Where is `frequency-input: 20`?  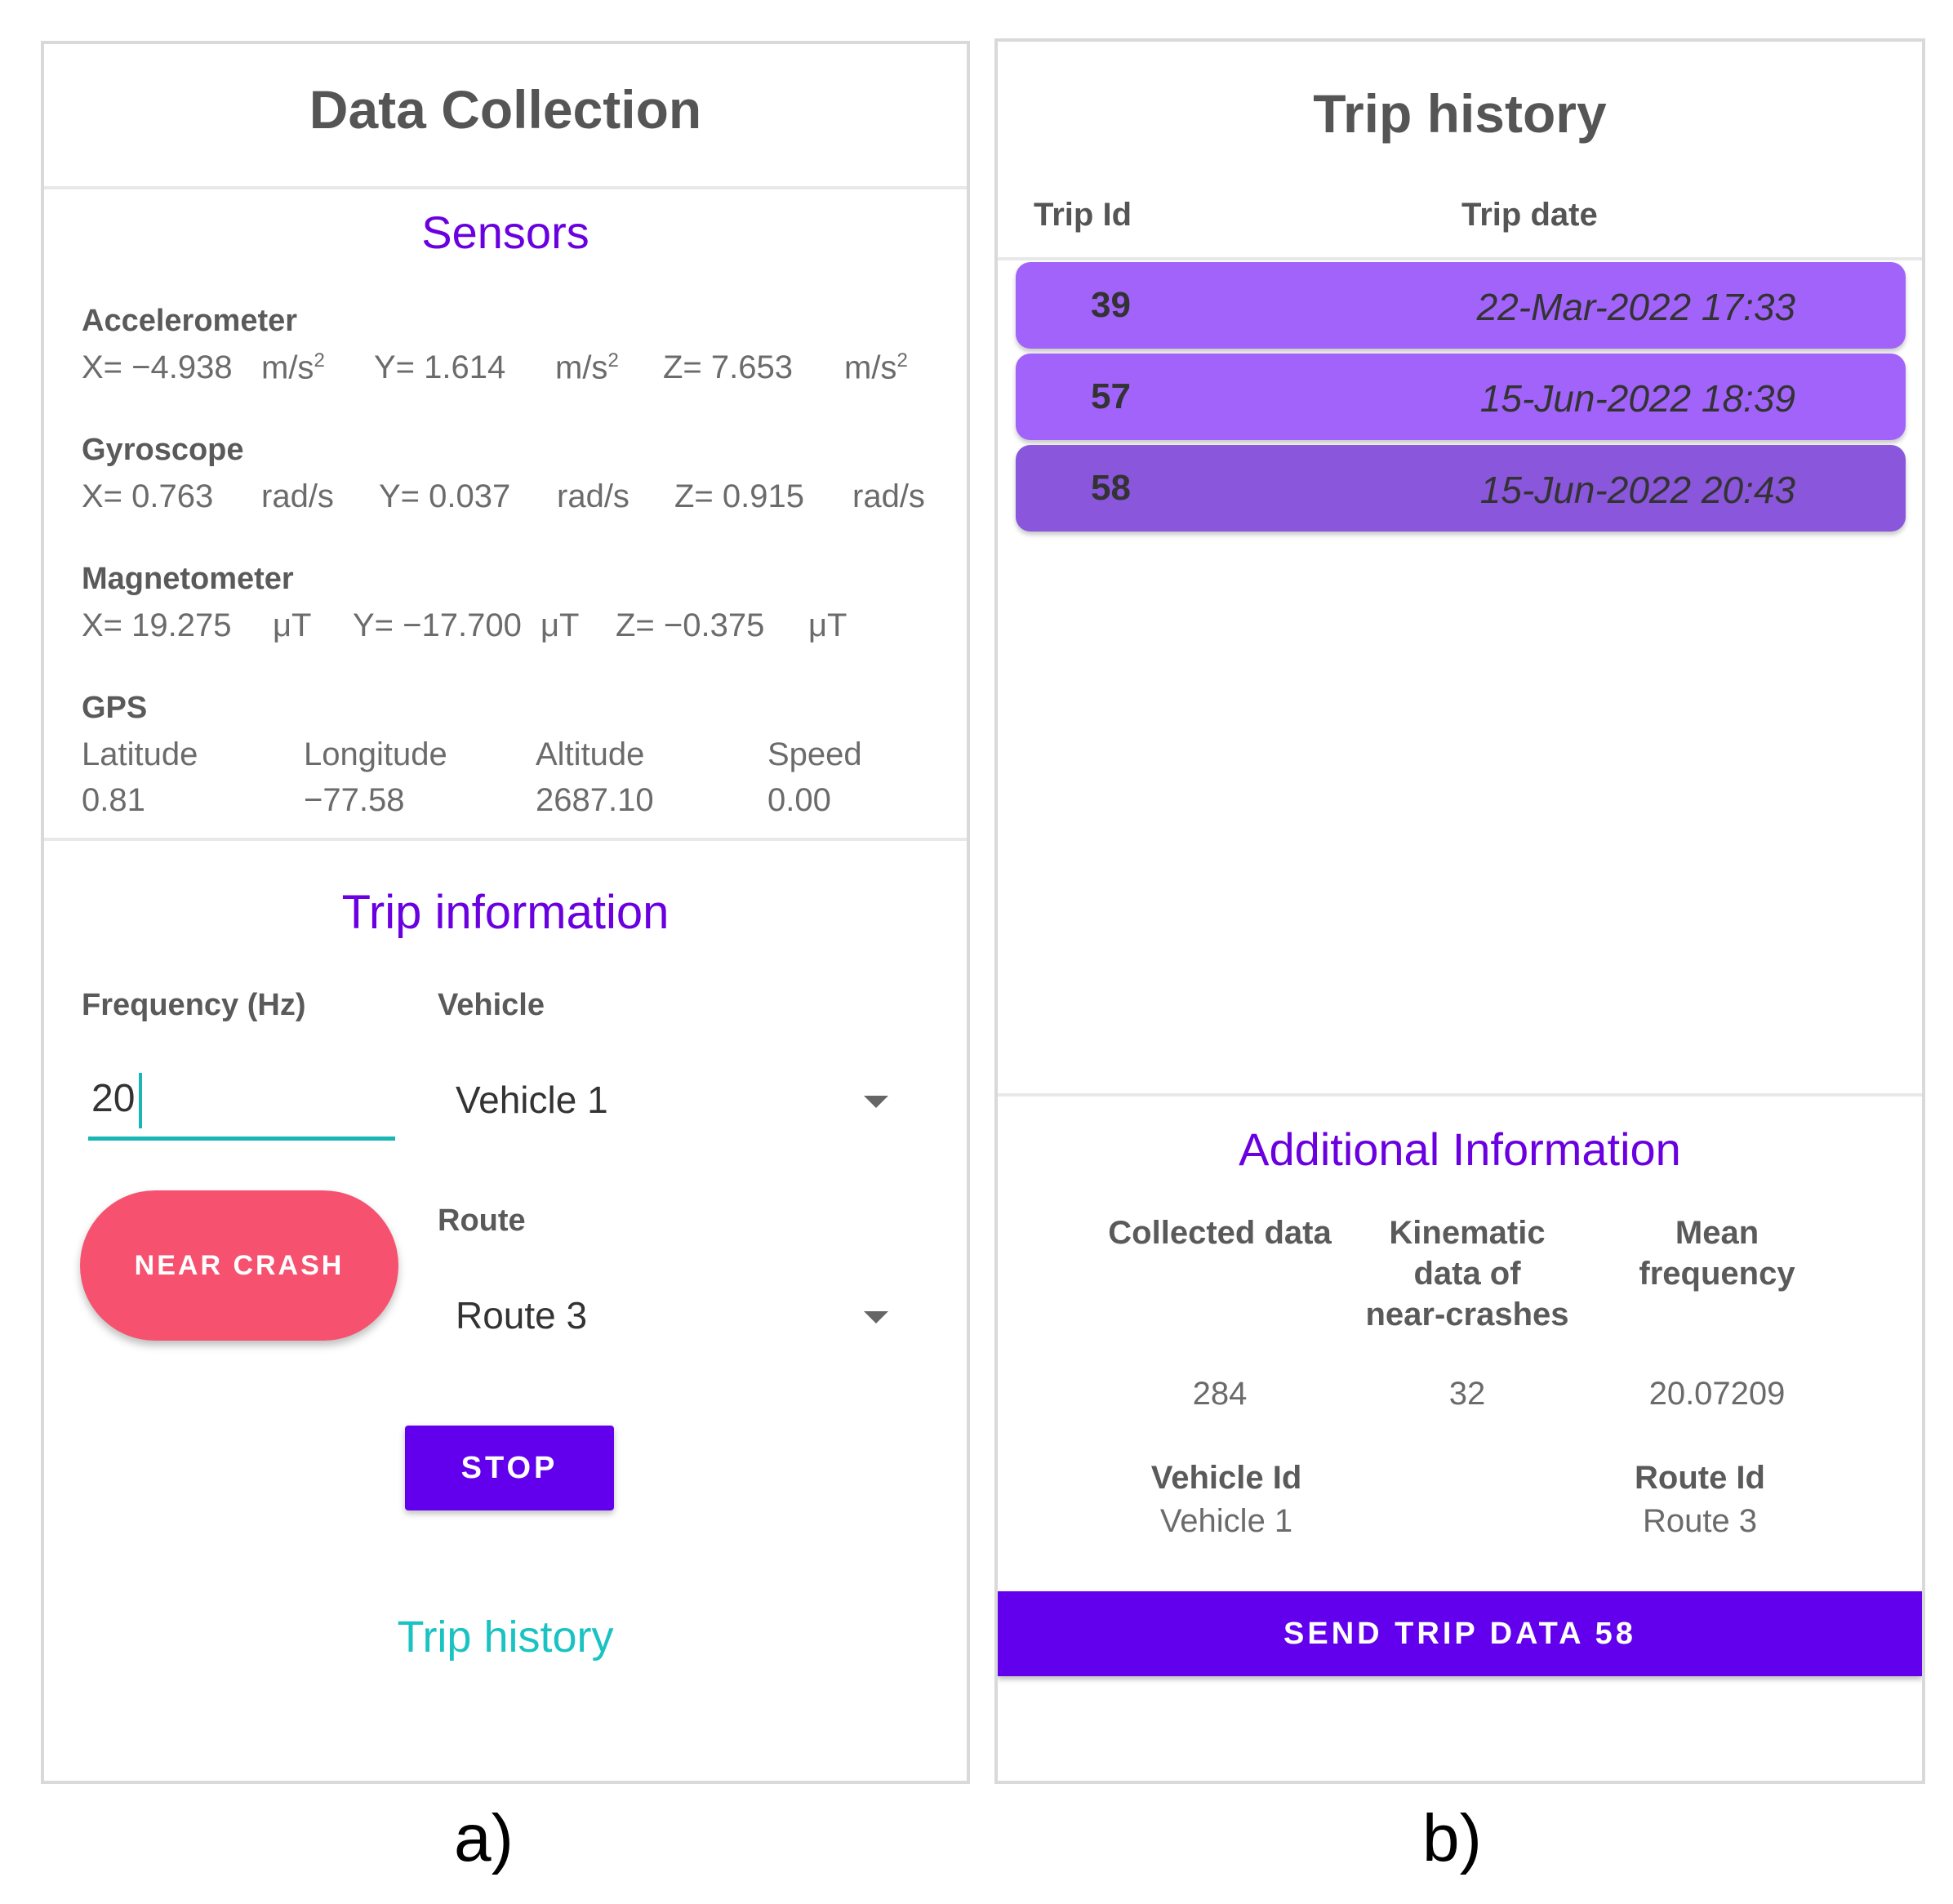
frequency-input: 20 is located at coordinates (242, 1105).